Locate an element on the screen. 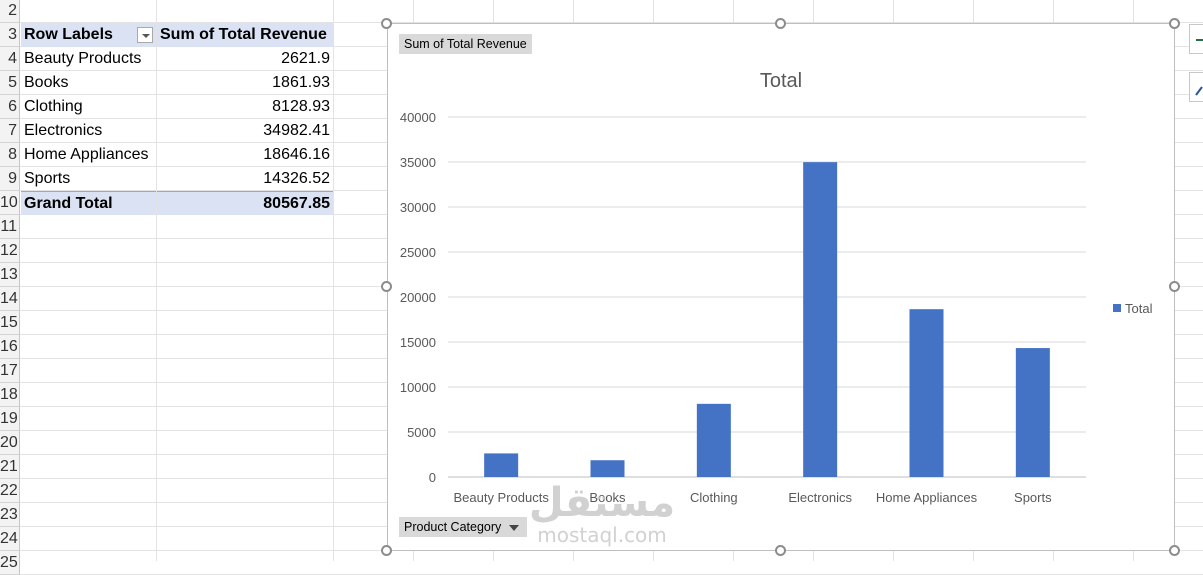 The image size is (1203, 575). row-number: 16 is located at coordinates (10, 347).